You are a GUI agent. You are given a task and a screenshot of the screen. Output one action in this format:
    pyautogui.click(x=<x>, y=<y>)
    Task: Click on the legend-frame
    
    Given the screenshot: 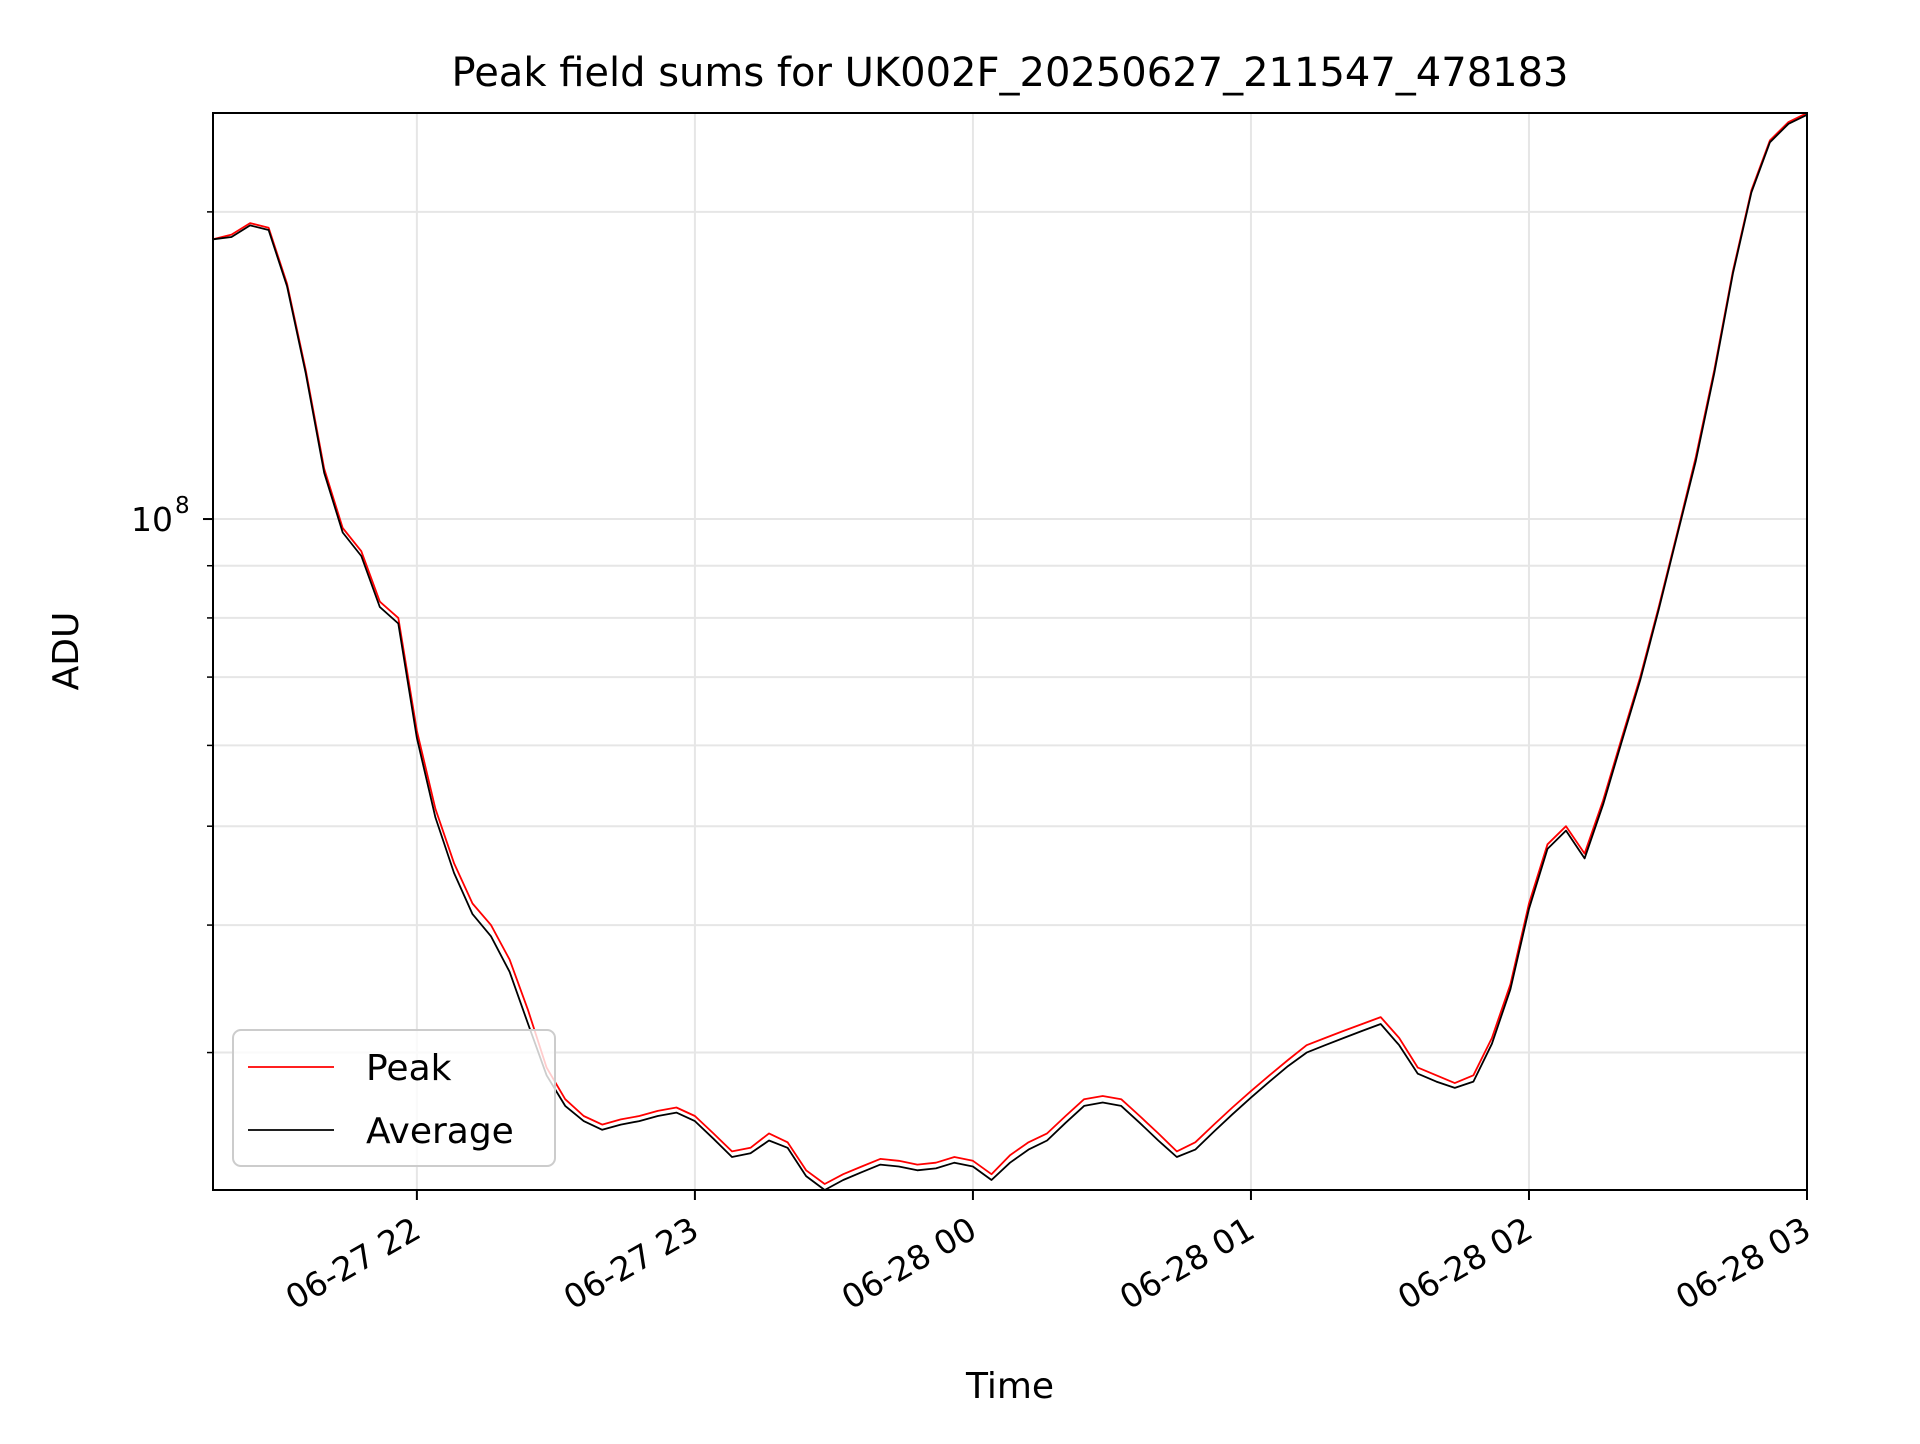 What is the action you would take?
    pyautogui.click(x=394, y=1098)
    